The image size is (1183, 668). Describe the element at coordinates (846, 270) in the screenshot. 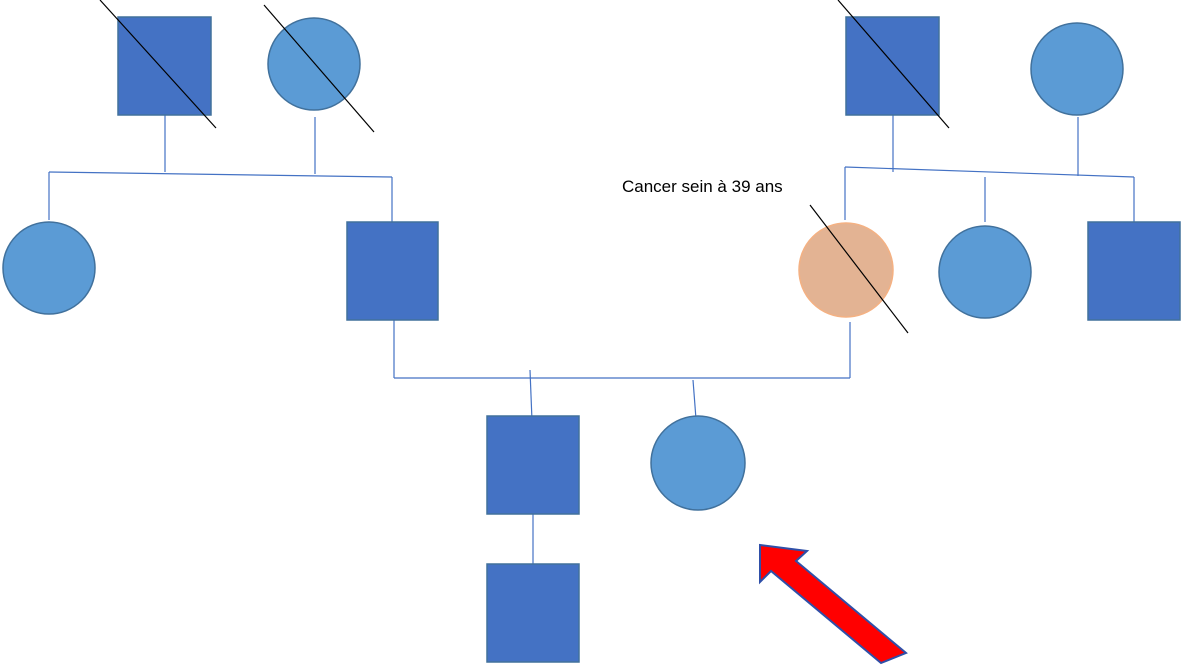

I see `mother` at that location.